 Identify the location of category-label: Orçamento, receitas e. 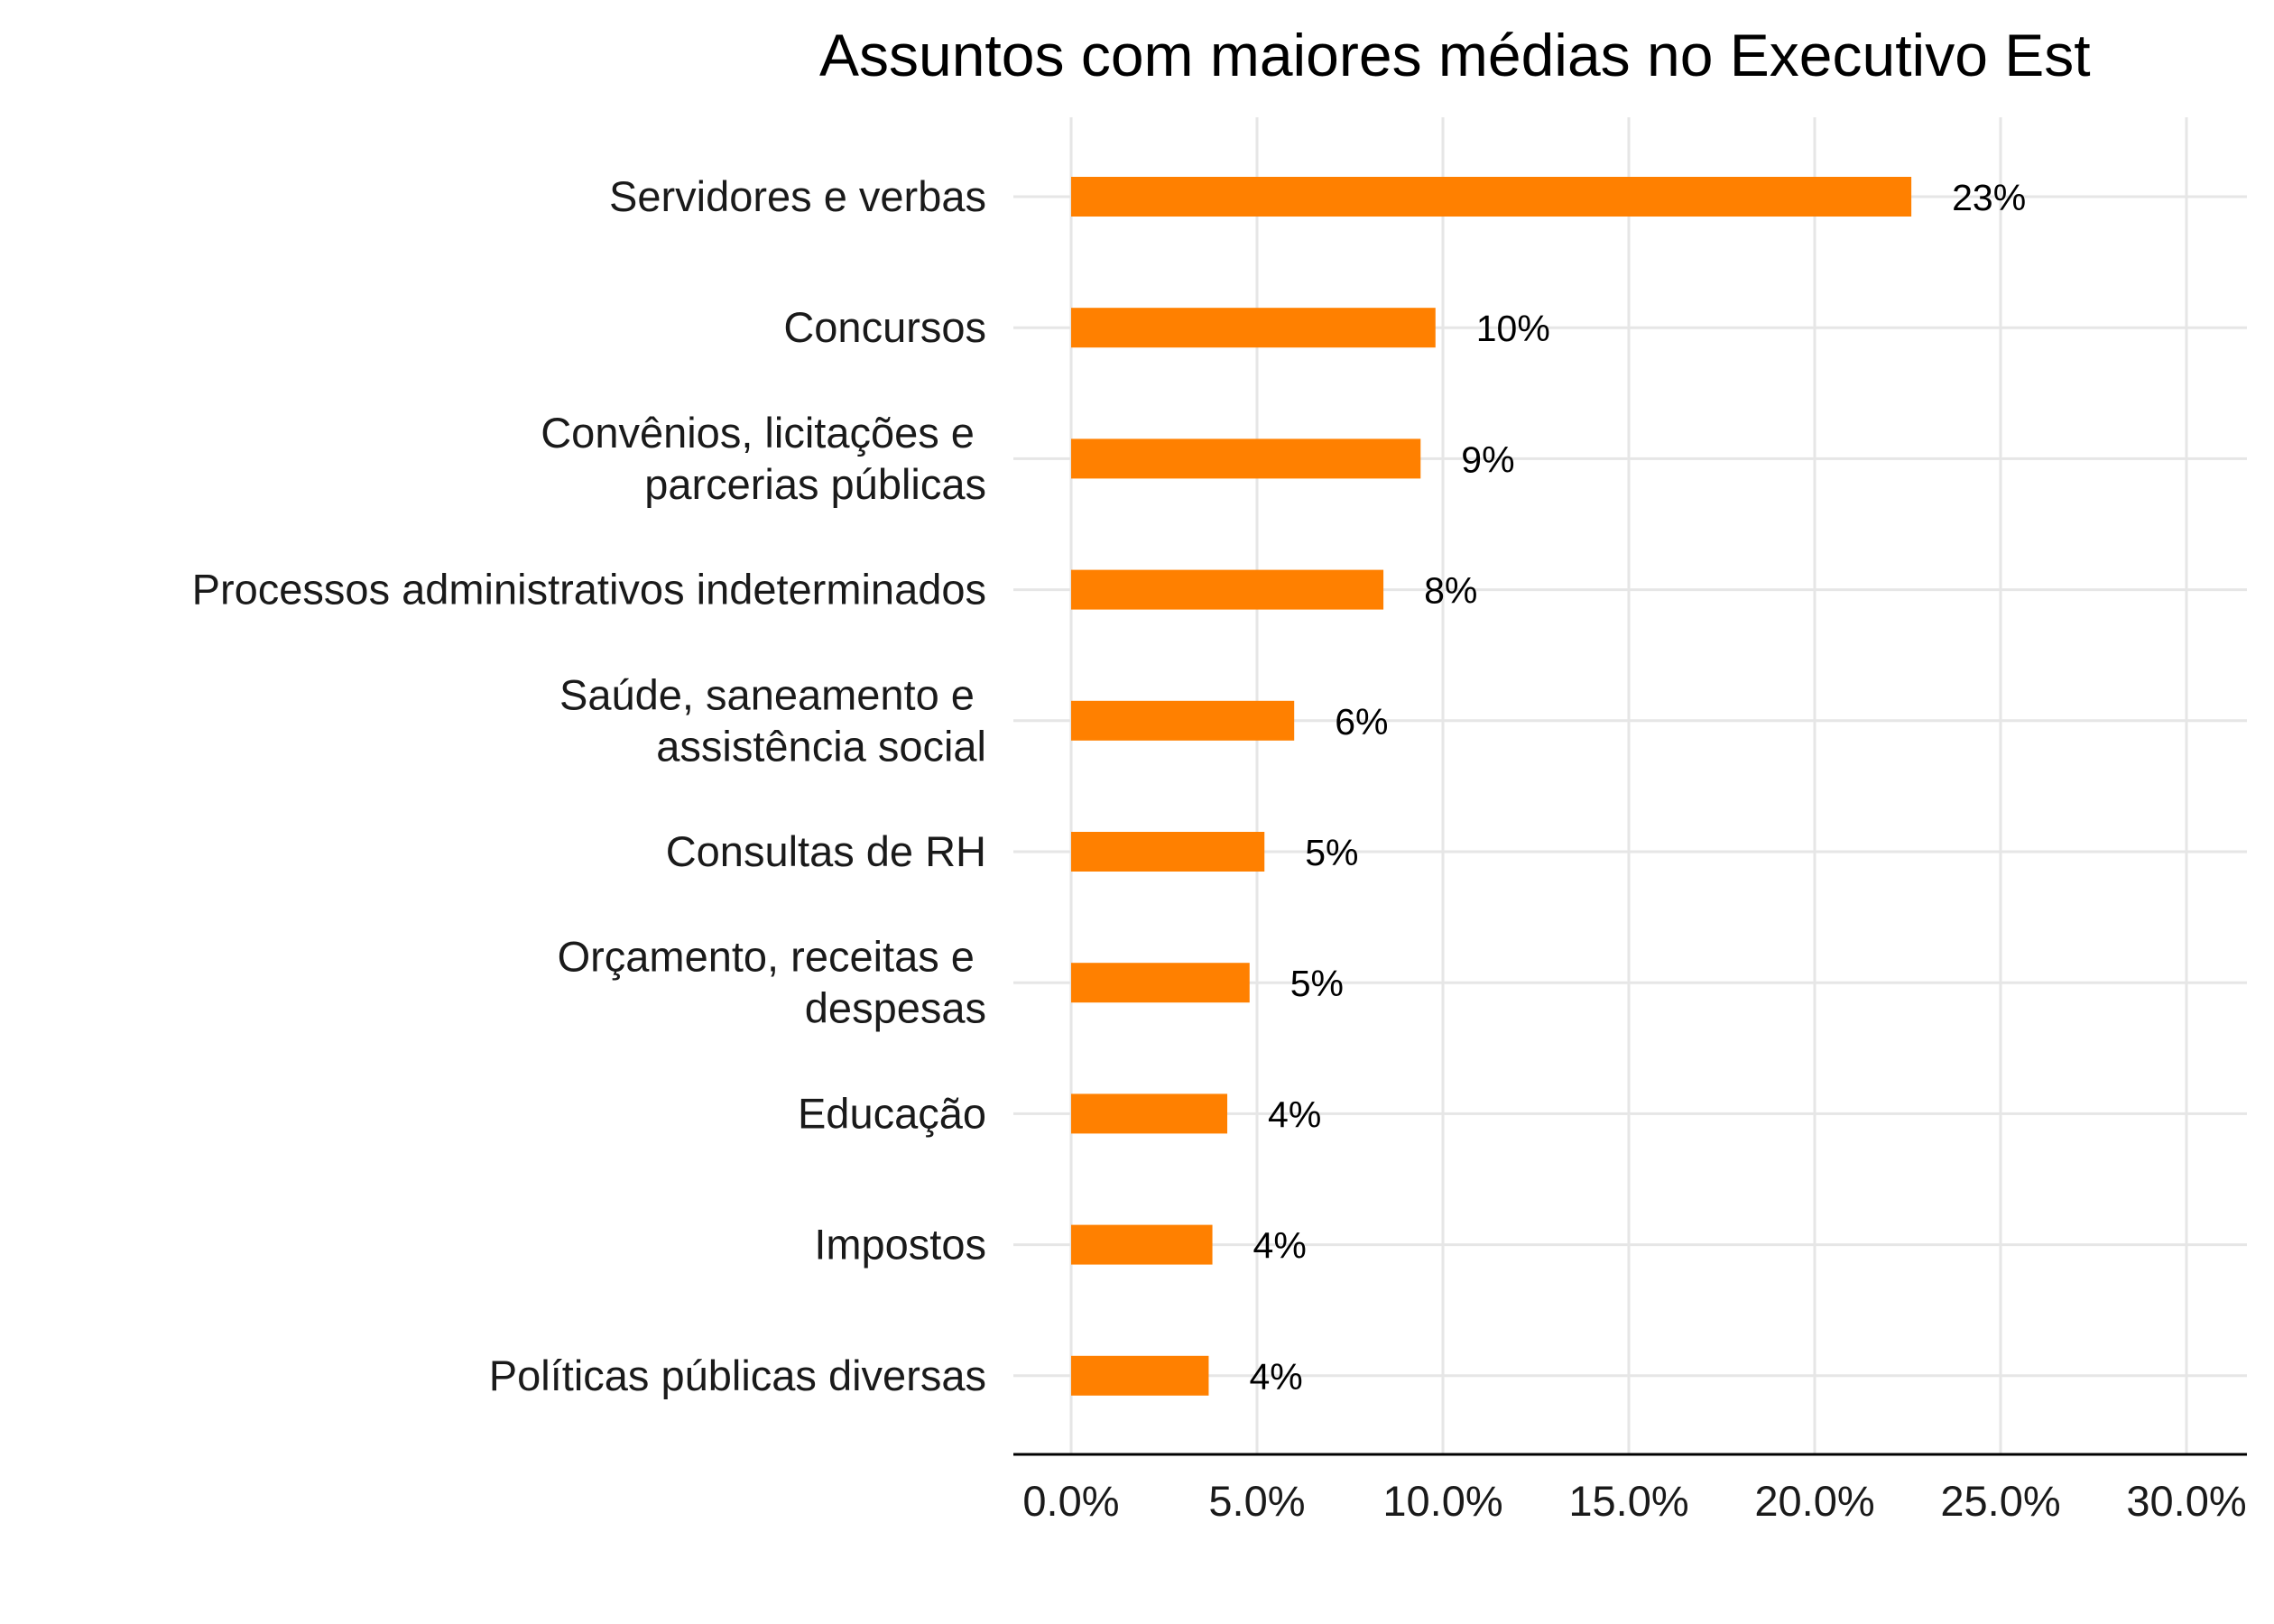
(772, 957).